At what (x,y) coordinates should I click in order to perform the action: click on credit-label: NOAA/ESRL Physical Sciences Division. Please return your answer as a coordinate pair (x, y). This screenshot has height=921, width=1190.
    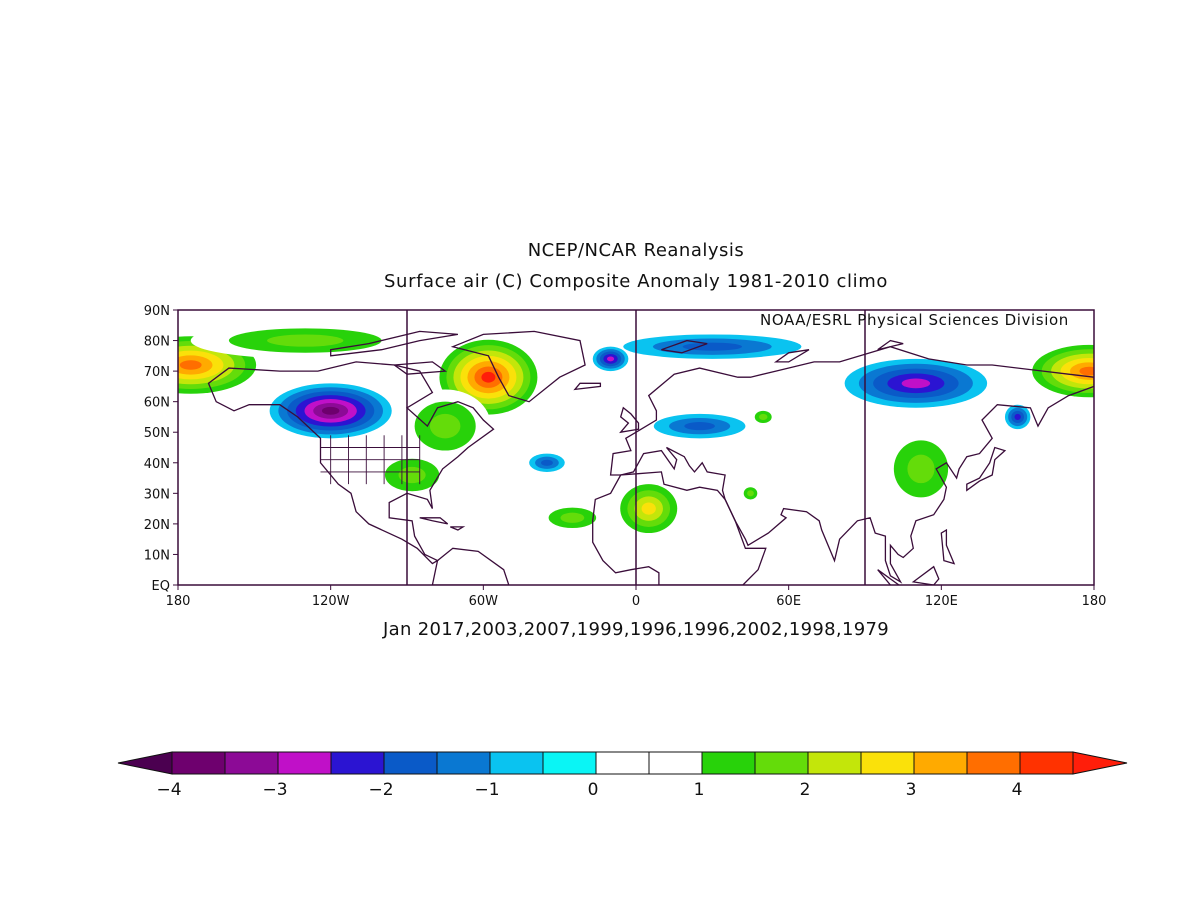
    Looking at the image, I should click on (914, 320).